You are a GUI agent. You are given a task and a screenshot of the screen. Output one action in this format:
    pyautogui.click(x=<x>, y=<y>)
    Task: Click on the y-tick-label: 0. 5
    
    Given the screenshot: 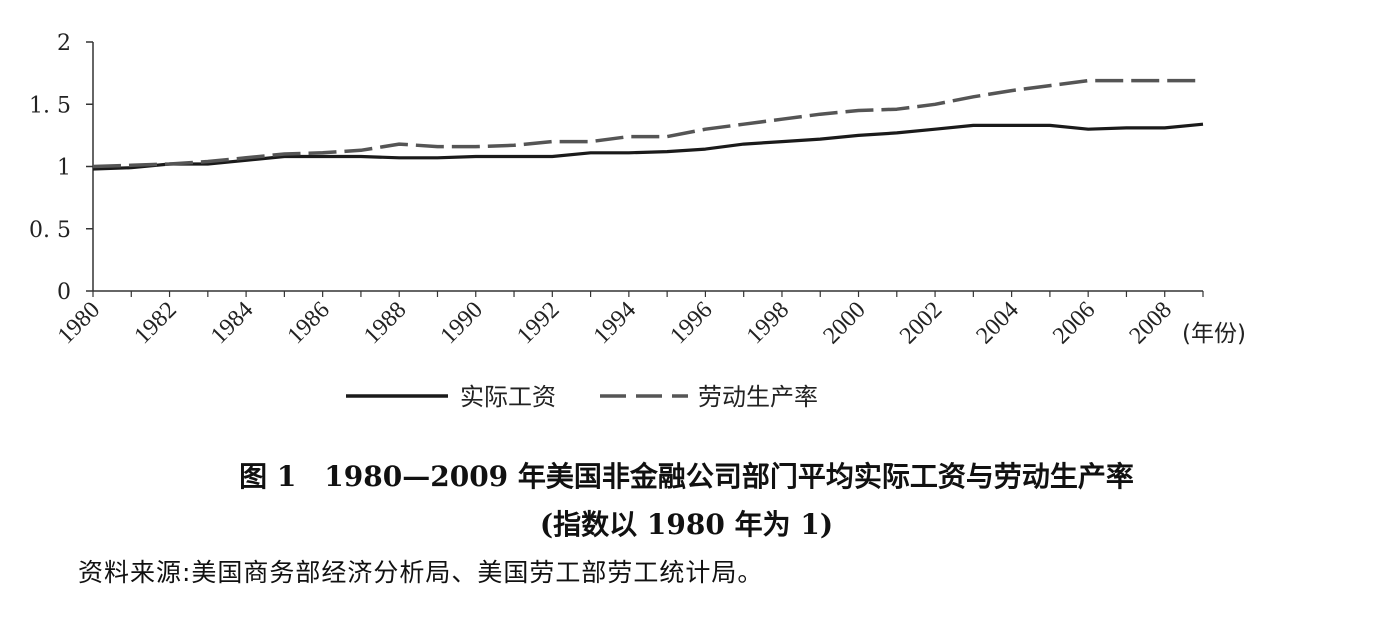 What is the action you would take?
    pyautogui.click(x=50, y=230)
    